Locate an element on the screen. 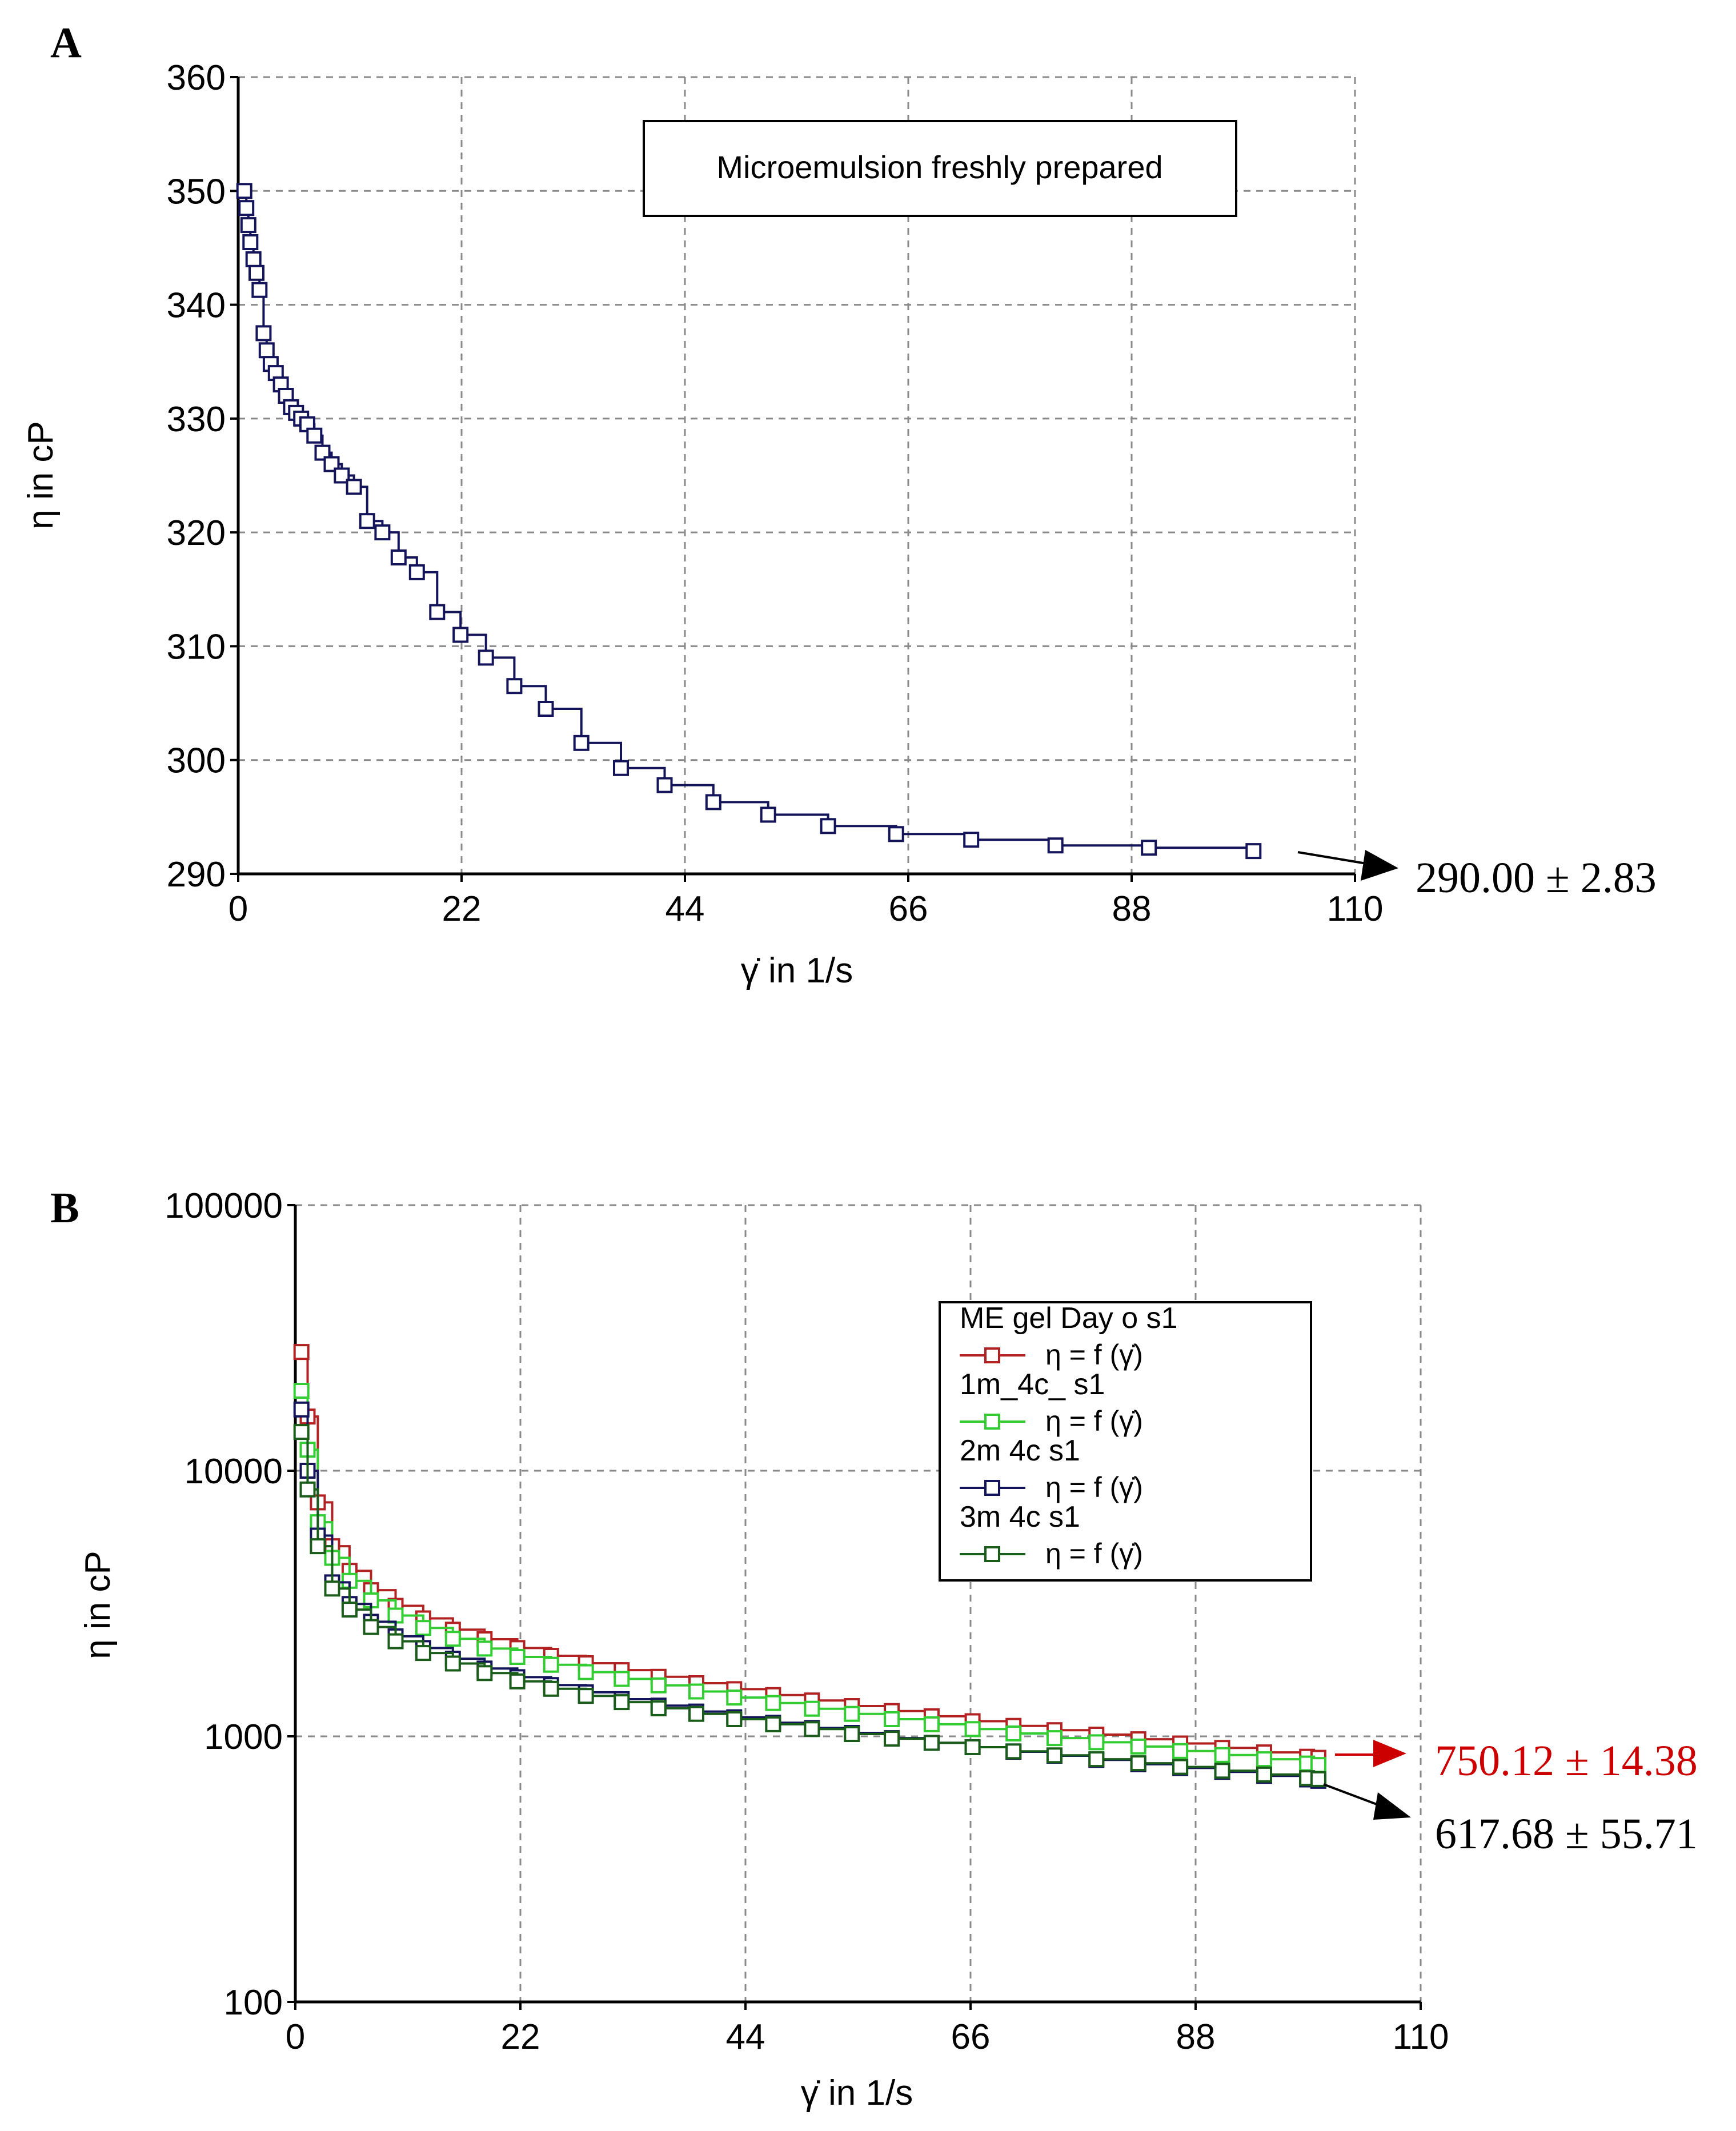 This screenshot has height=2131, width=1736. panel-b-annotation-arrow-red is located at coordinates (1370, 1753).